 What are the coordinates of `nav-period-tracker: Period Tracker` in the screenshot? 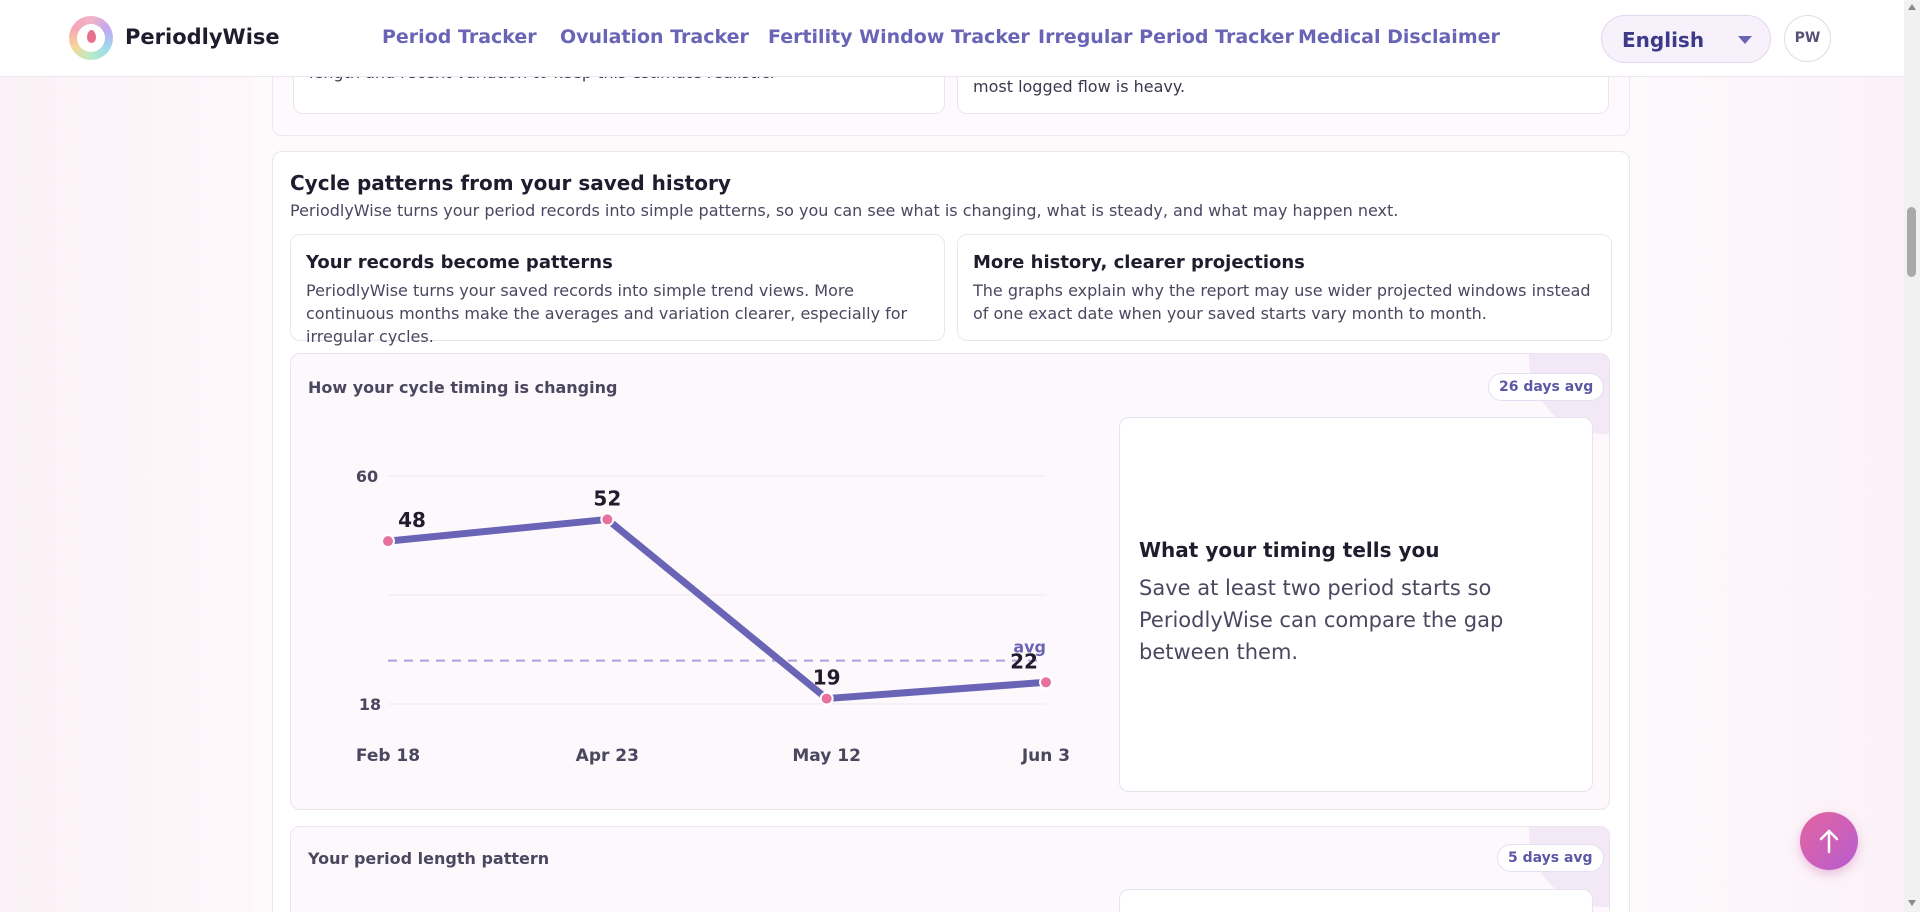 It's located at (459, 37).